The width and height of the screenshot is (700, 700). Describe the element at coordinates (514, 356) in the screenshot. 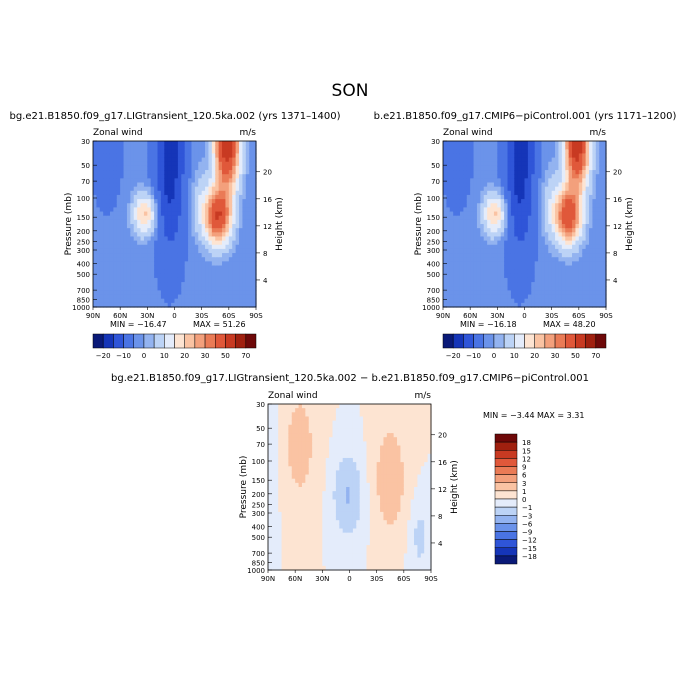

I see `colorbar-label: 10` at that location.